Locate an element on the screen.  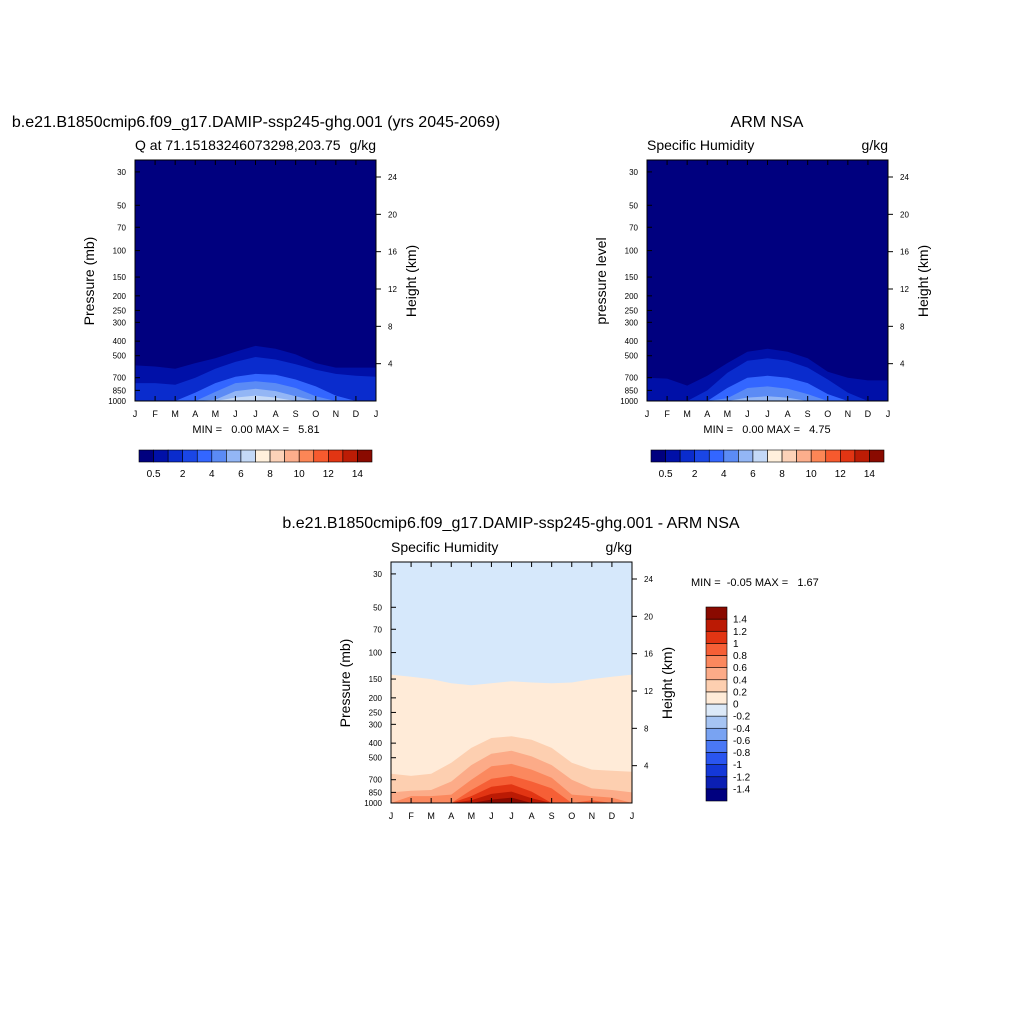
colorbar-label: 0.8 is located at coordinates (740, 656).